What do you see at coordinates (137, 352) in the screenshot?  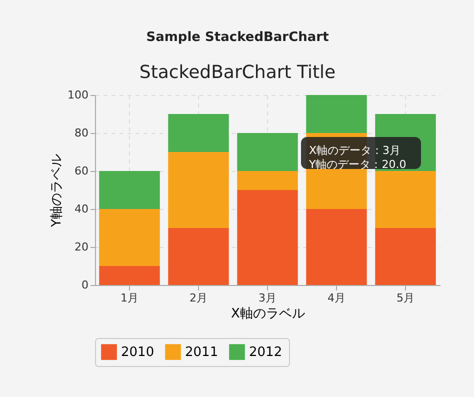 I see `legend-label: 2010` at bounding box center [137, 352].